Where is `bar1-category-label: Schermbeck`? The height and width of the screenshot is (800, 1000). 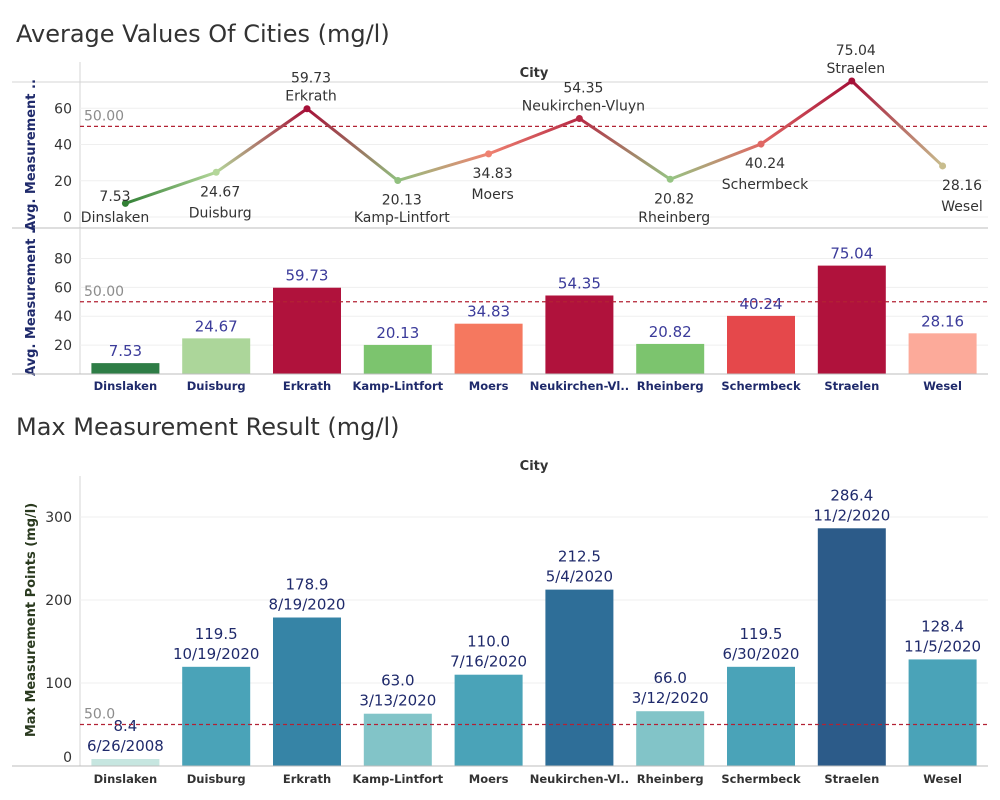
bar1-category-label: Schermbeck is located at coordinates (761, 386).